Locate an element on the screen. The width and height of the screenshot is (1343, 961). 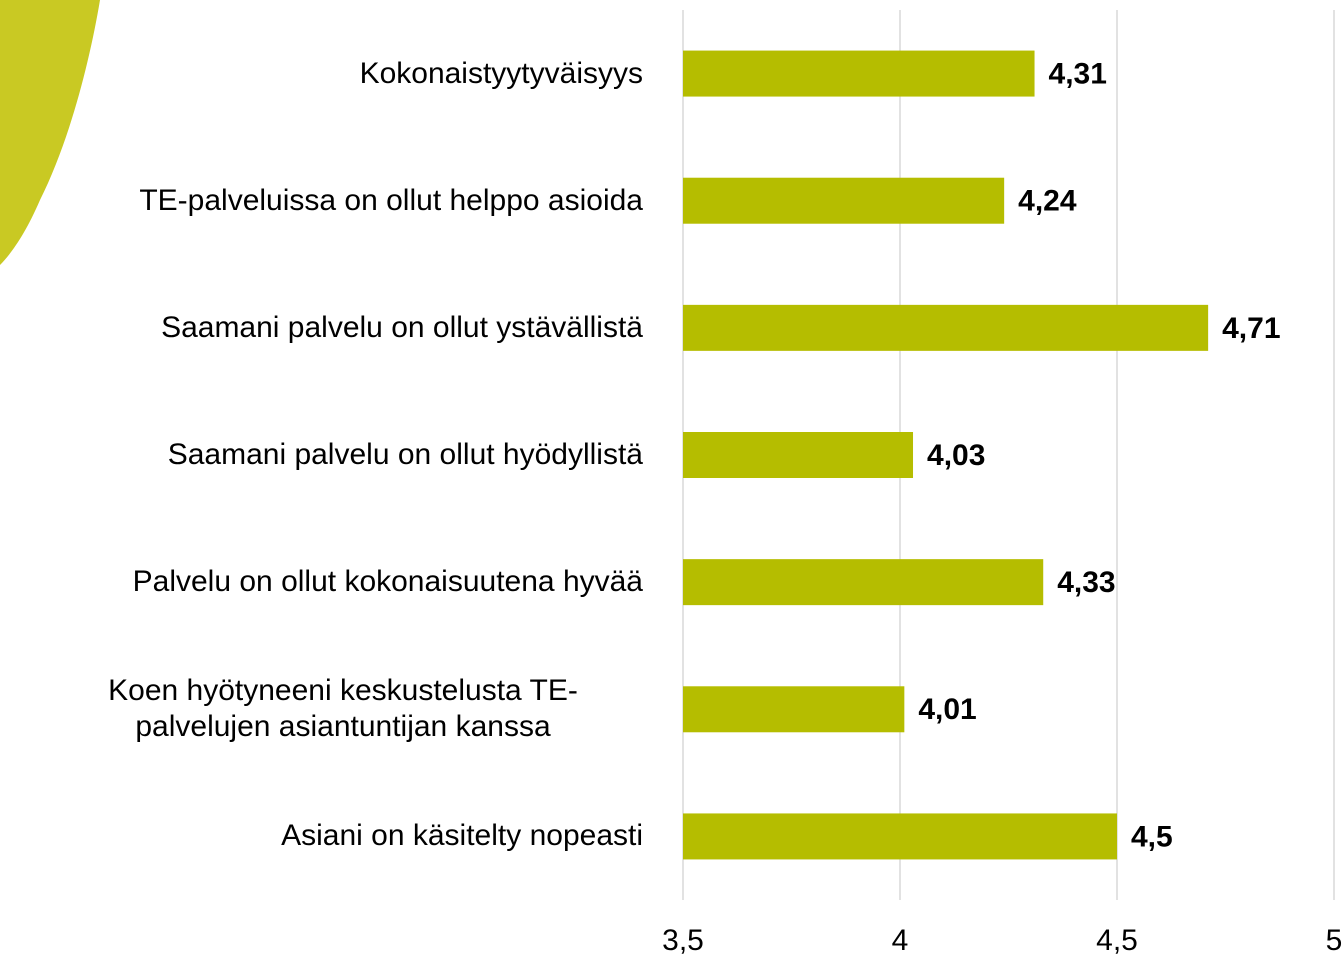
category-label: TE-palveluissa on ollut helppo asioida is located at coordinates (323, 201).